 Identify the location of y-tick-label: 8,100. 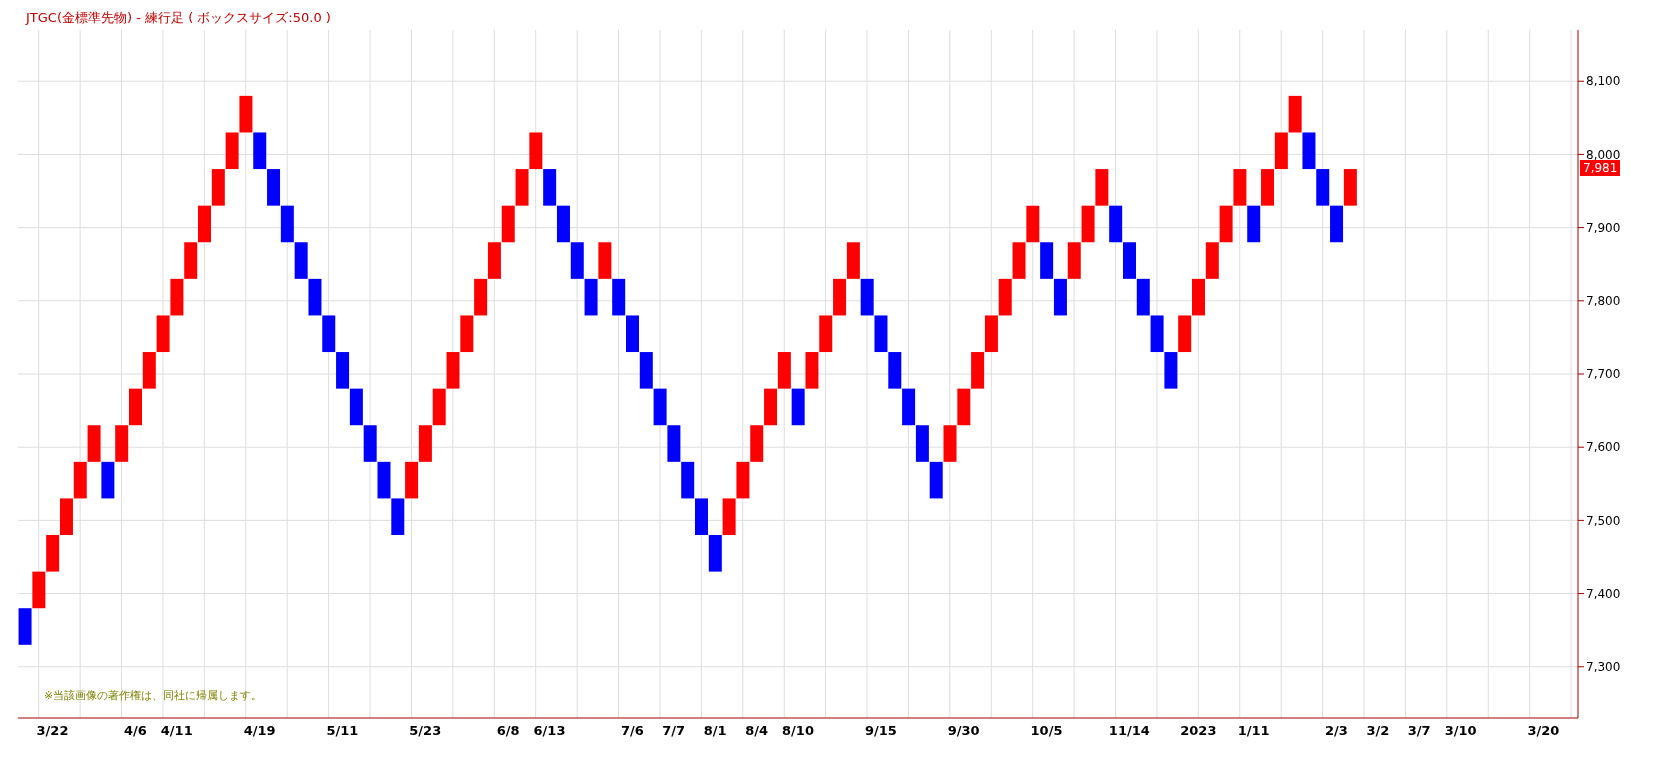
(1603, 81).